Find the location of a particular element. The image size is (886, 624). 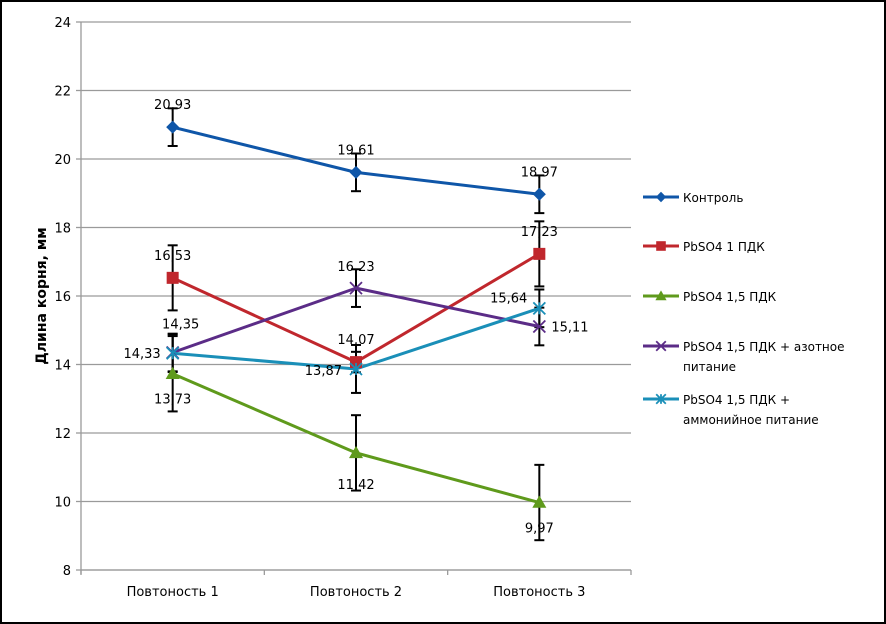

y-tick-label: 16 is located at coordinates (62, 297).